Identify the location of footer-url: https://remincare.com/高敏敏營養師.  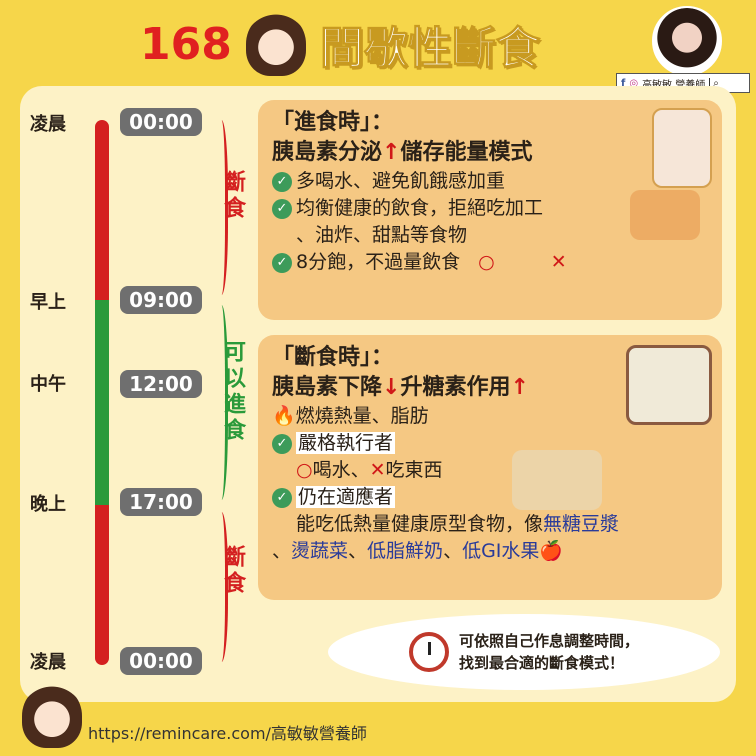
(227, 733).